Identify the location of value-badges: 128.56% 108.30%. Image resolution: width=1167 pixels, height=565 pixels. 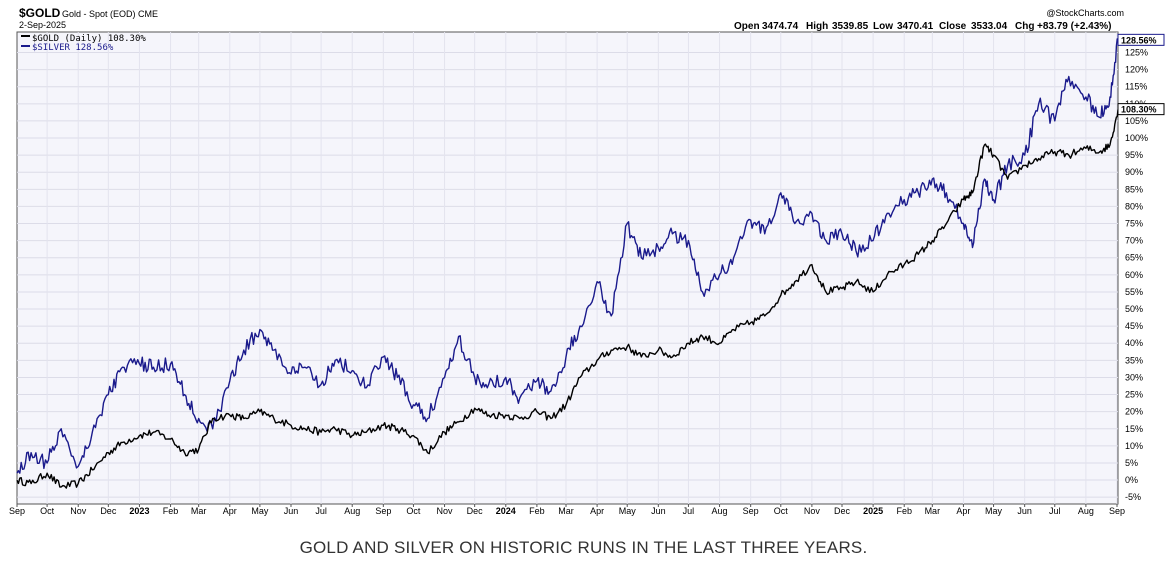
(1141, 74).